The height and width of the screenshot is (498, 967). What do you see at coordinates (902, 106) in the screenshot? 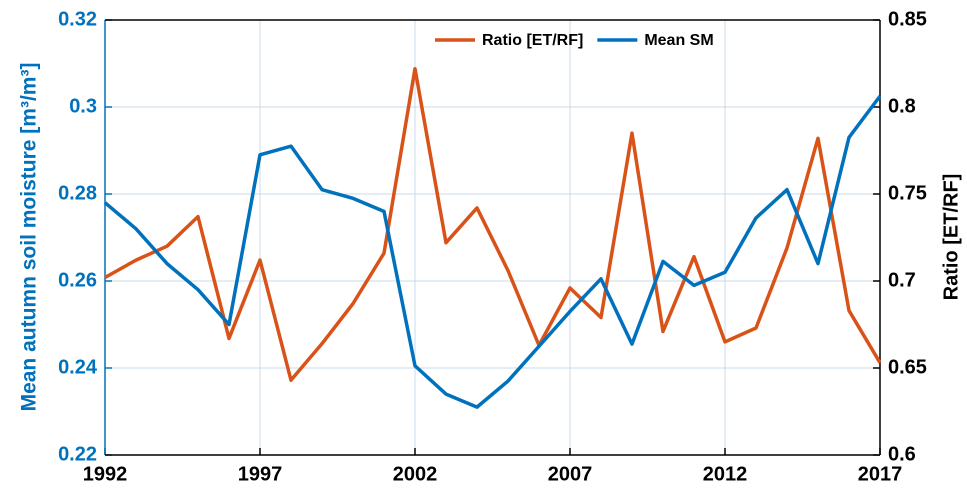
I see `y2-tick-label: 0.8` at bounding box center [902, 106].